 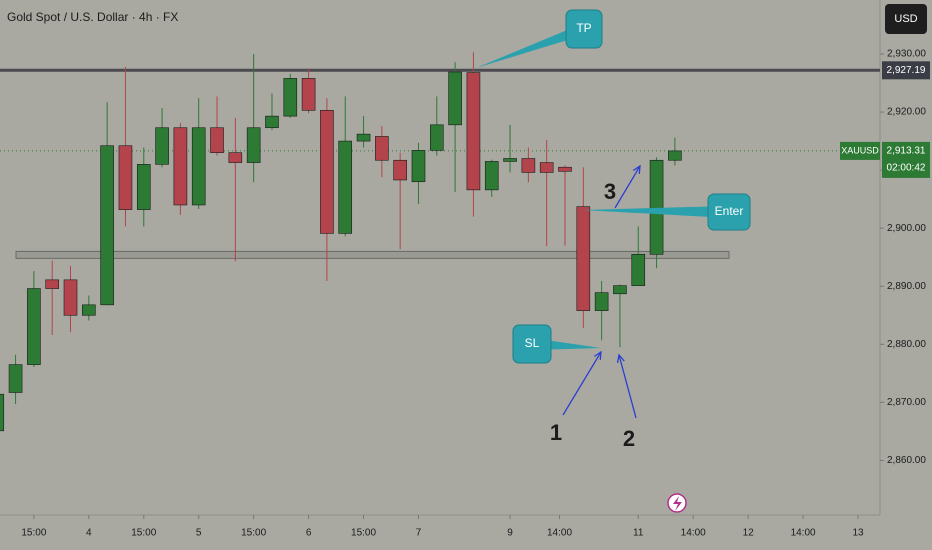 What do you see at coordinates (610, 191) in the screenshot?
I see `label-number: 3` at bounding box center [610, 191].